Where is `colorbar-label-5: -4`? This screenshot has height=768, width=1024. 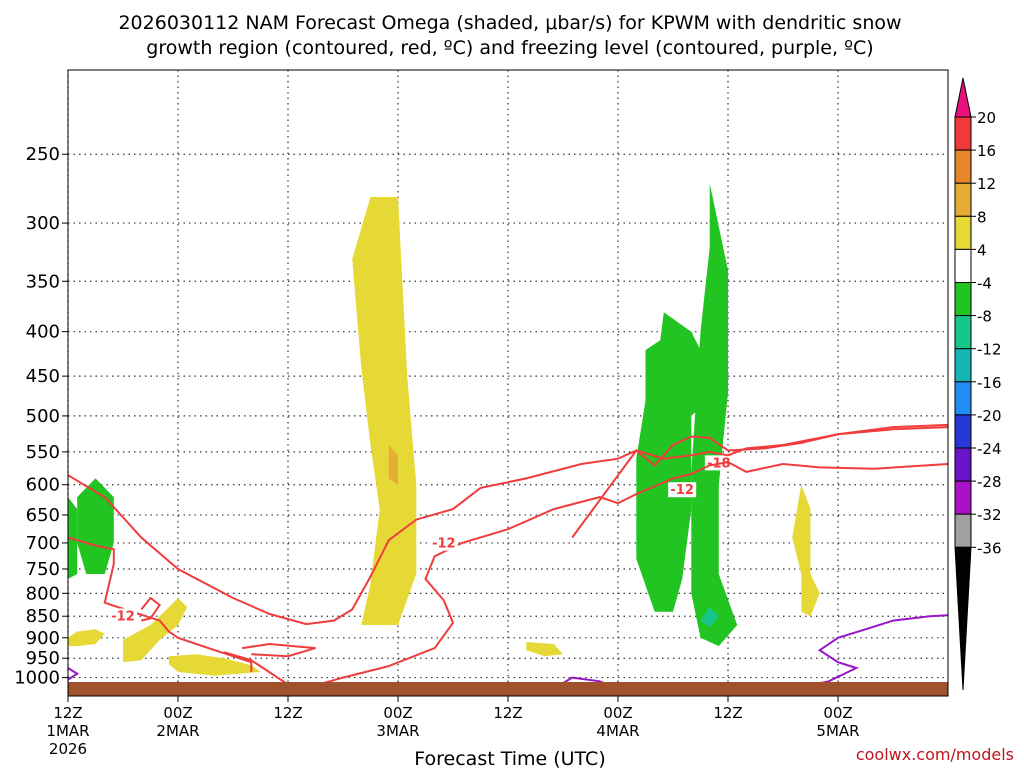
colorbar-label-5: -4 is located at coordinates (984, 284).